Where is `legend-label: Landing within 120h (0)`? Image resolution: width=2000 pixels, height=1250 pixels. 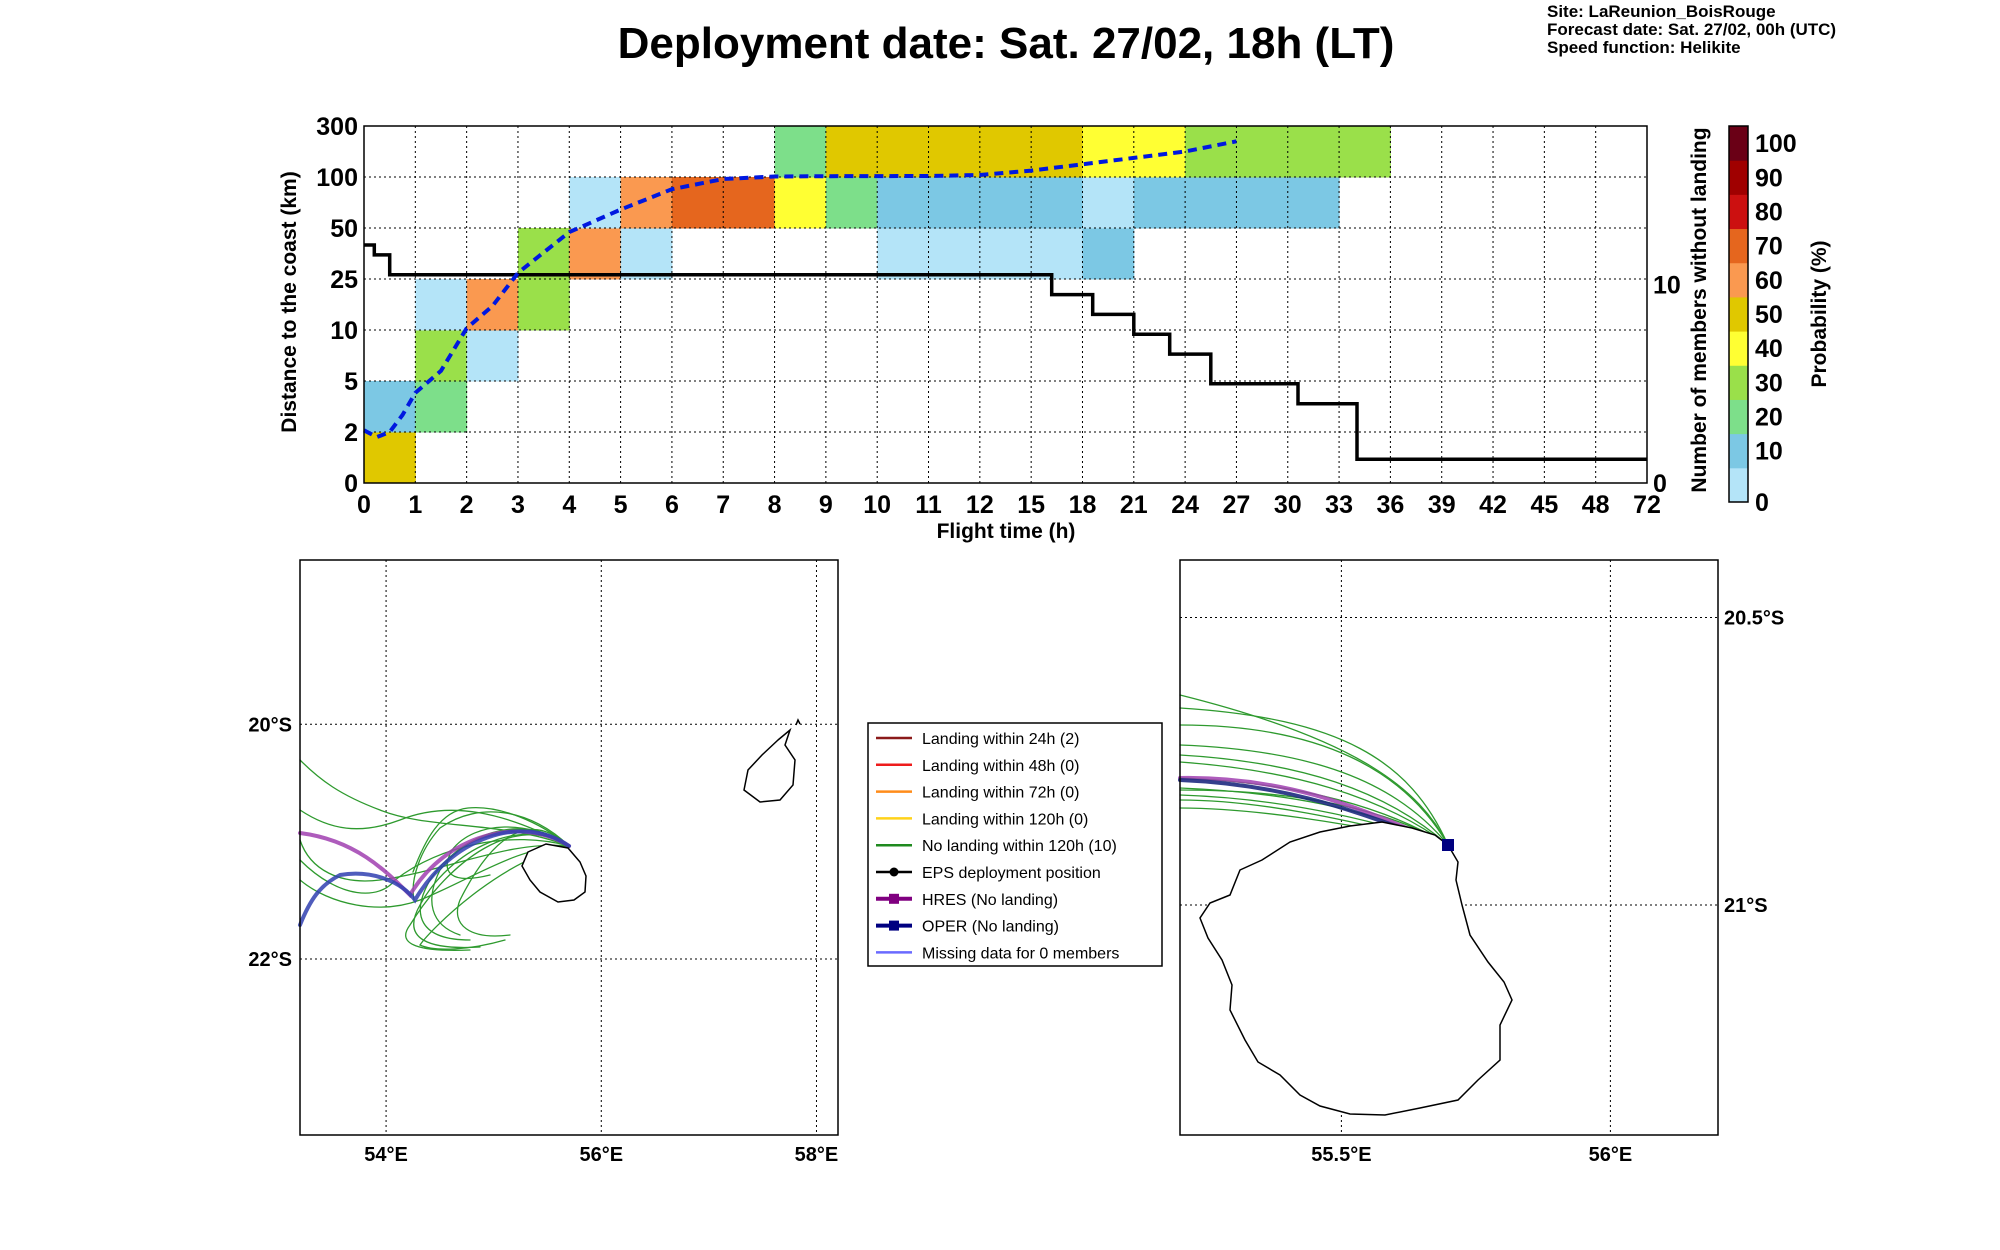
legend-label: Landing within 120h (0) is located at coordinates (1005, 819).